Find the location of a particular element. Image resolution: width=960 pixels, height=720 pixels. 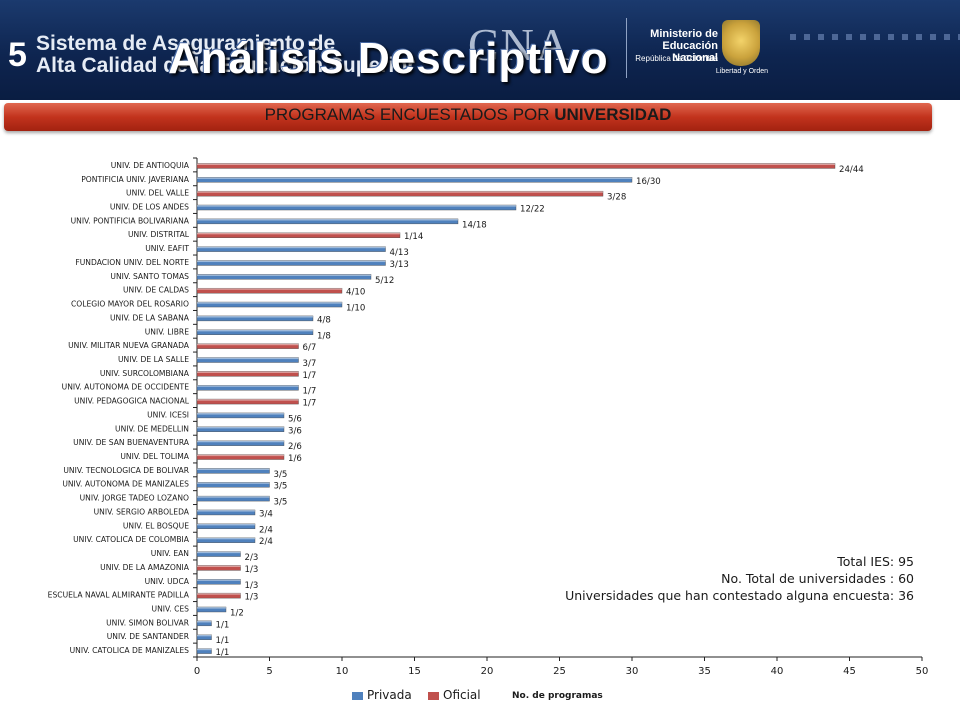

y-tick-label: UNIV. SURCOLOMBIANA is located at coordinates (145, 373).